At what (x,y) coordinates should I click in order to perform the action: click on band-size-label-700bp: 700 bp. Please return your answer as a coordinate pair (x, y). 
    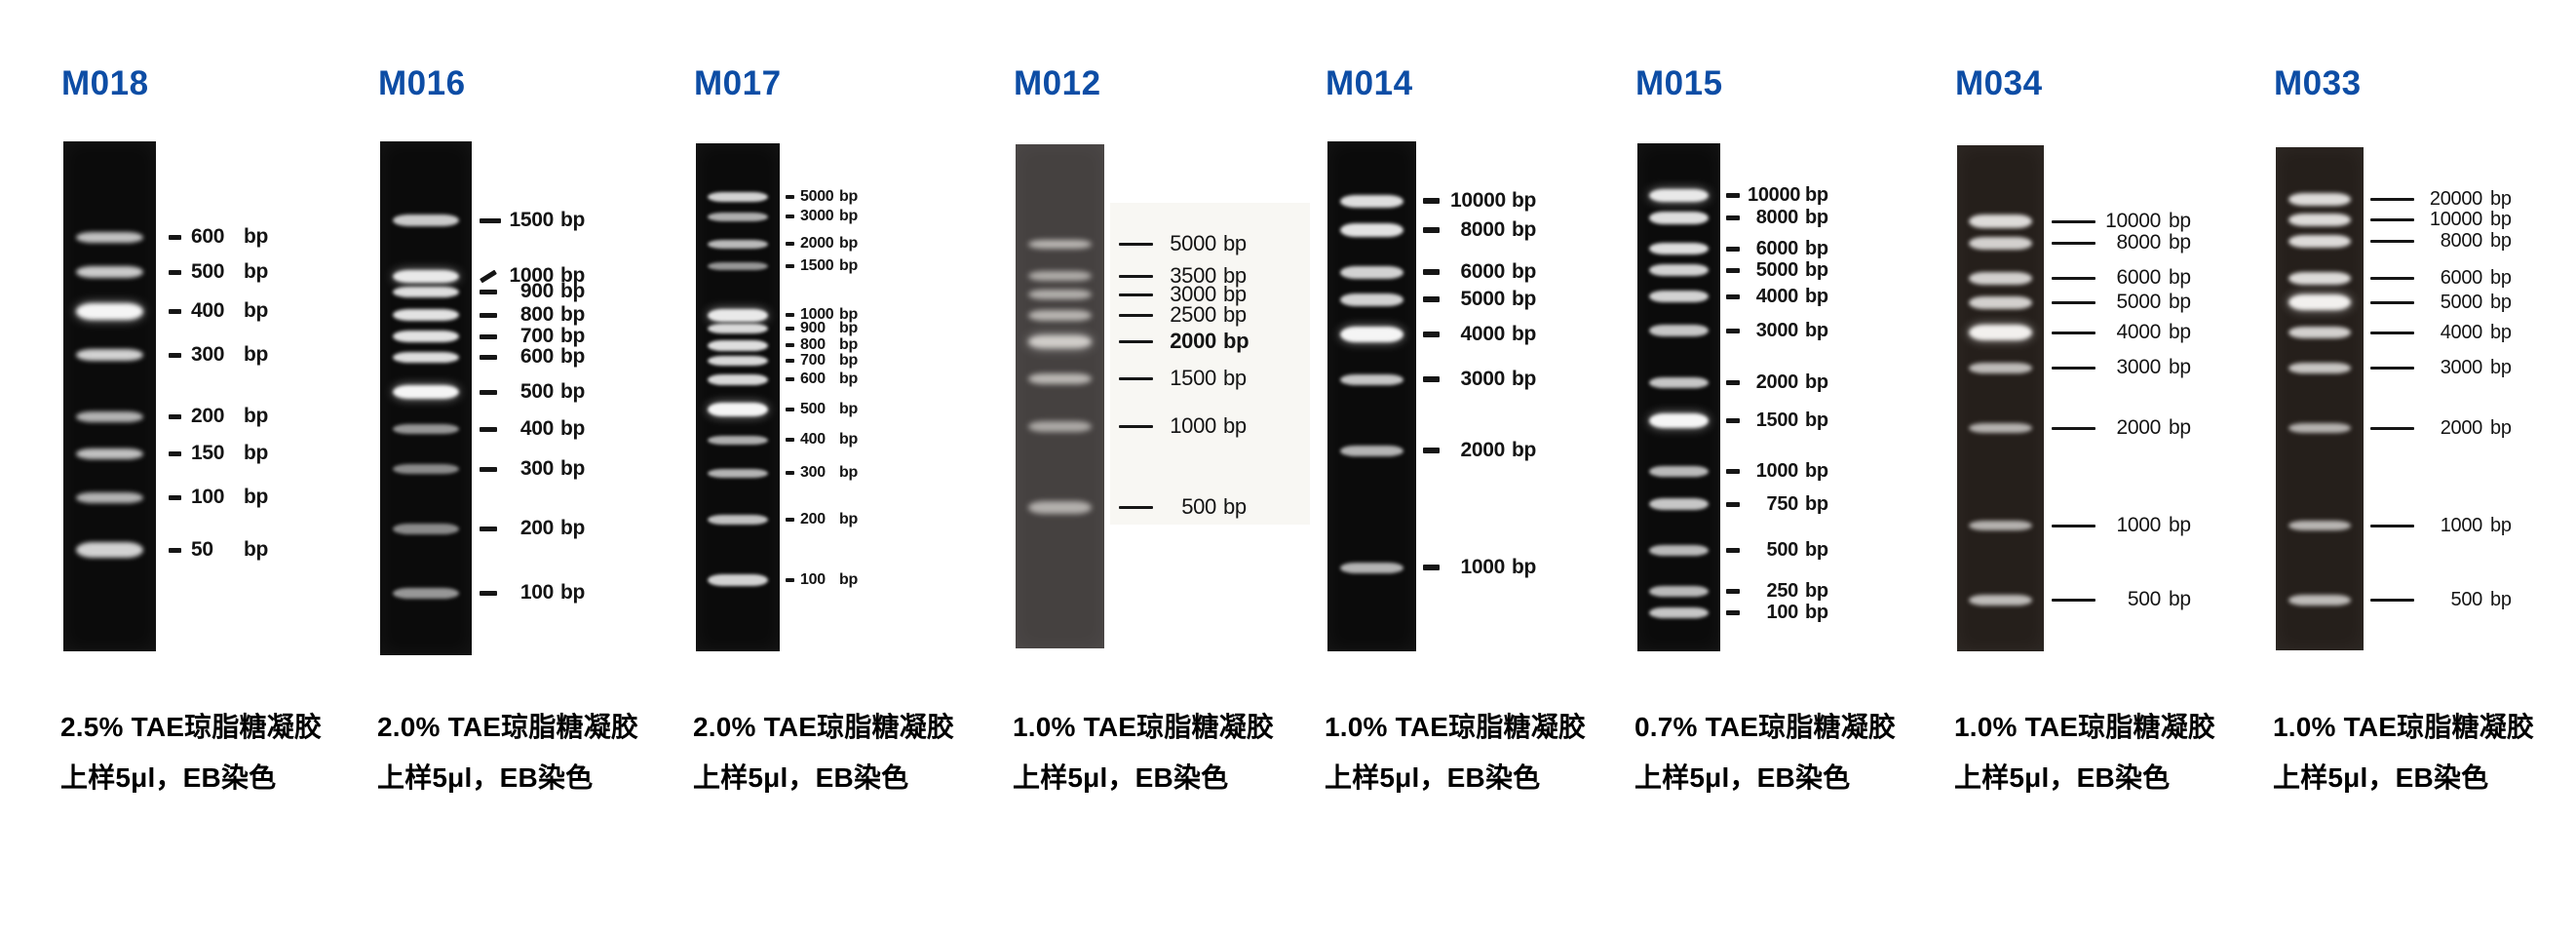
    Looking at the image, I should click on (829, 360).